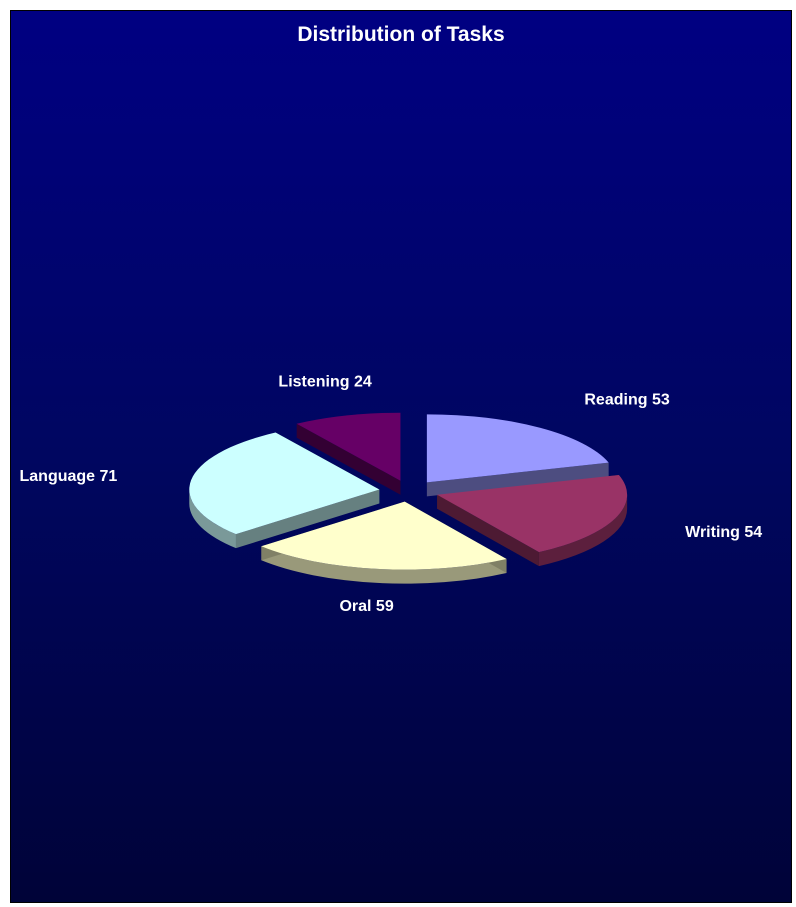 Image resolution: width=796 pixels, height=907 pixels. What do you see at coordinates (366, 606) in the screenshot?
I see `slice-label-oral: Oral 59` at bounding box center [366, 606].